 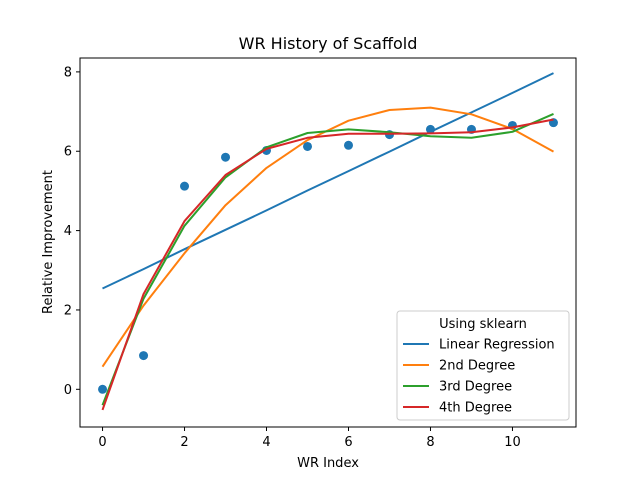 What do you see at coordinates (68, 310) in the screenshot?
I see `y-tick-label: 2` at bounding box center [68, 310].